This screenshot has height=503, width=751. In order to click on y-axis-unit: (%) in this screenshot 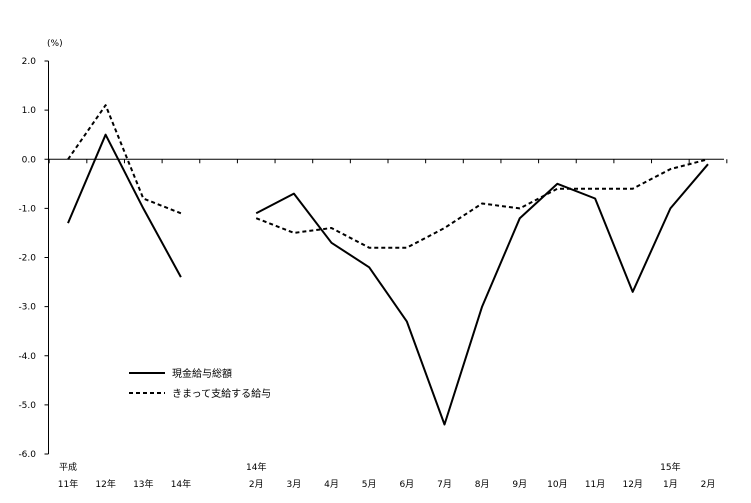, I will do `click(55, 44)`.